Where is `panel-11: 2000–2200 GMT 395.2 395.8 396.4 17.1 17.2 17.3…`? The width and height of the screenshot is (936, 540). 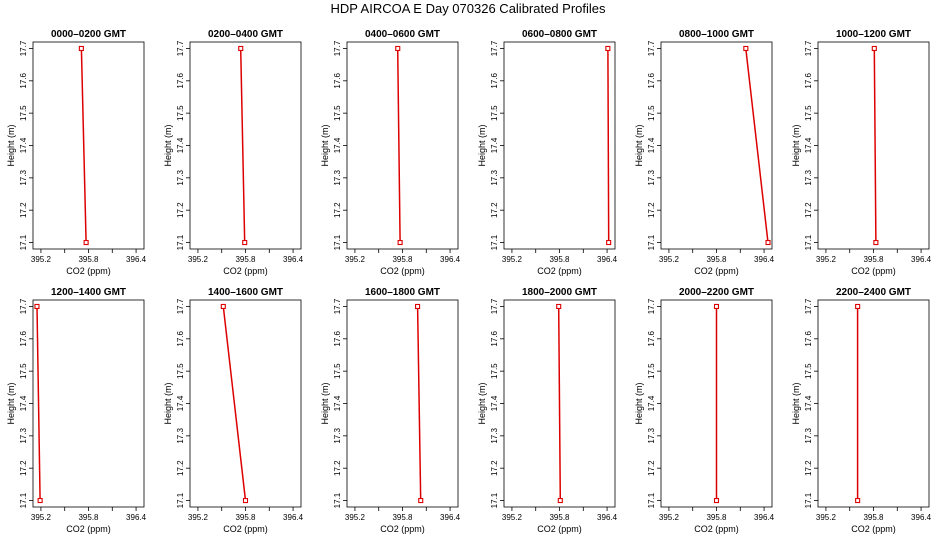
panel-11: 2000–2200 GMT 395.2 395.8 396.4 17.1 17.2 17.3… is located at coordinates (704, 410).